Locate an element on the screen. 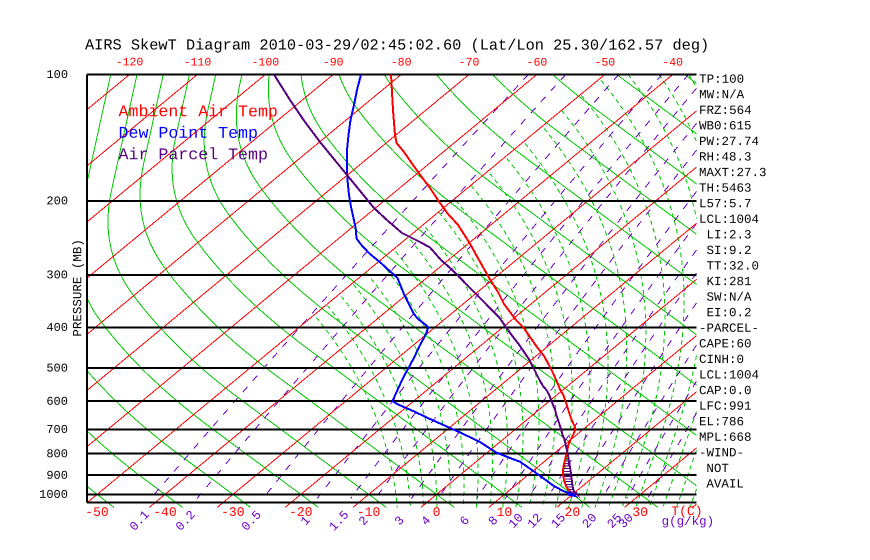 The width and height of the screenshot is (870, 560). svg-text: PRESSURE (MB) is located at coordinates (78, 288).